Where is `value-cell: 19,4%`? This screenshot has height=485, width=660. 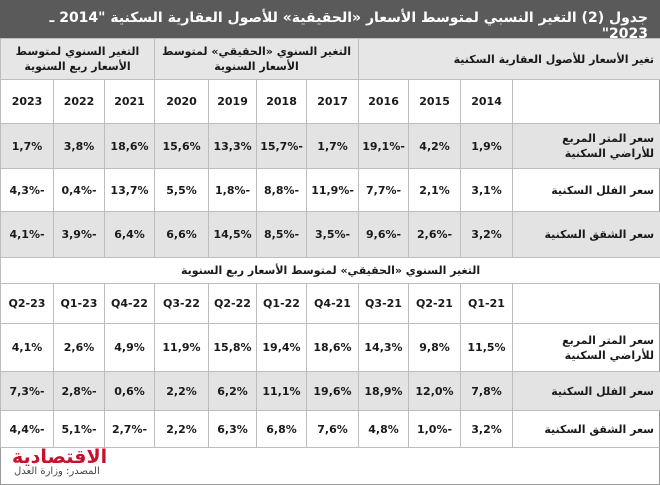
value-cell: 19,4% is located at coordinates (281, 347).